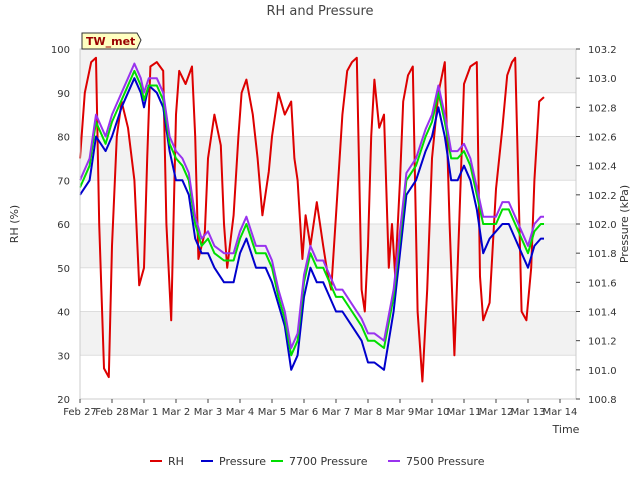 This screenshot has height=484, width=640. Describe the element at coordinates (176, 461) in the screenshot. I see `legend-label: RH` at that location.